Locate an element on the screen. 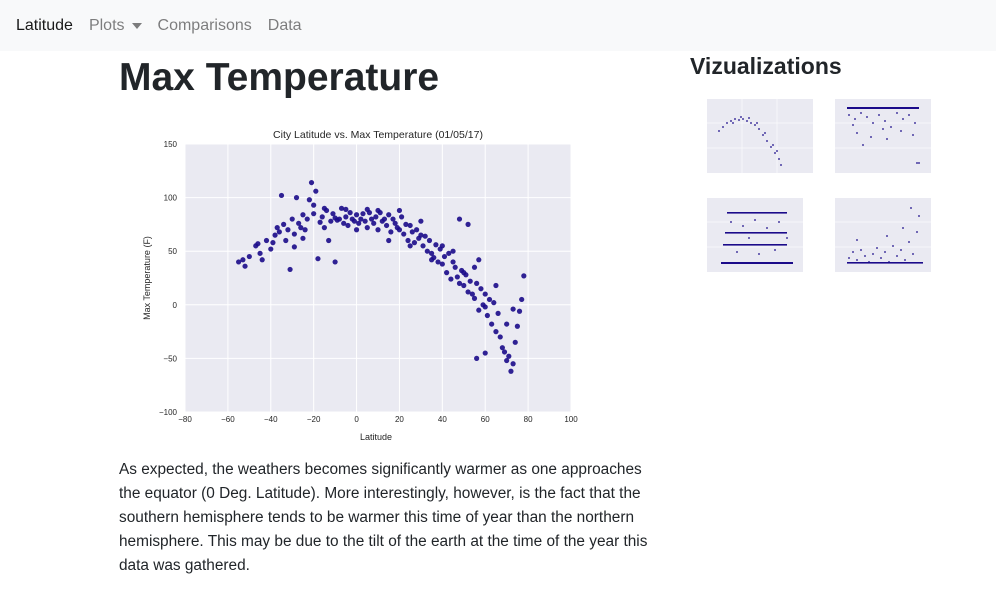 The width and height of the screenshot is (996, 613). y-tick-label: 0 is located at coordinates (175, 305).